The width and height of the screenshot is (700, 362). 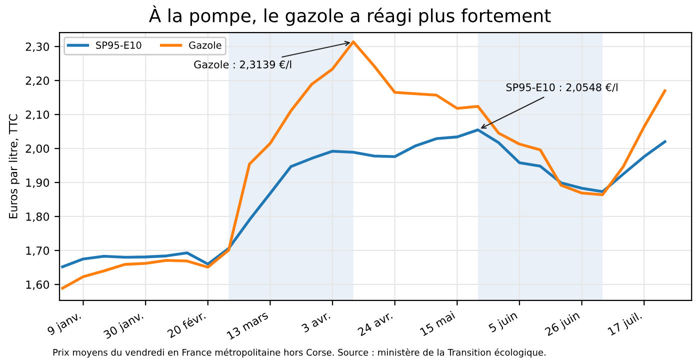 What do you see at coordinates (38, 183) in the screenshot?
I see `y-tick-label: 1,90` at bounding box center [38, 183].